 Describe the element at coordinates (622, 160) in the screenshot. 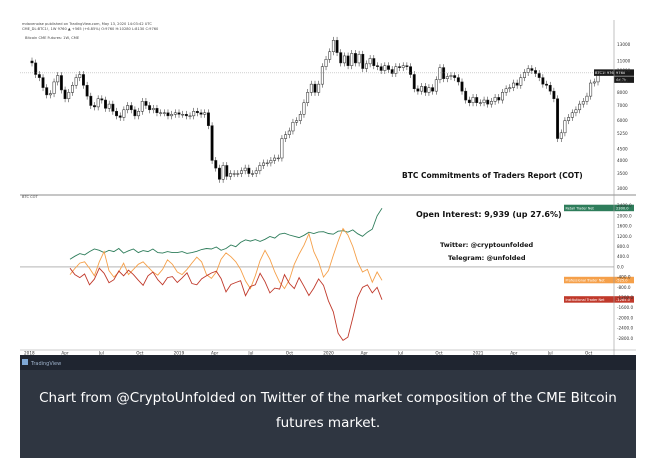

I see `price-tick-label: 4000` at that location.